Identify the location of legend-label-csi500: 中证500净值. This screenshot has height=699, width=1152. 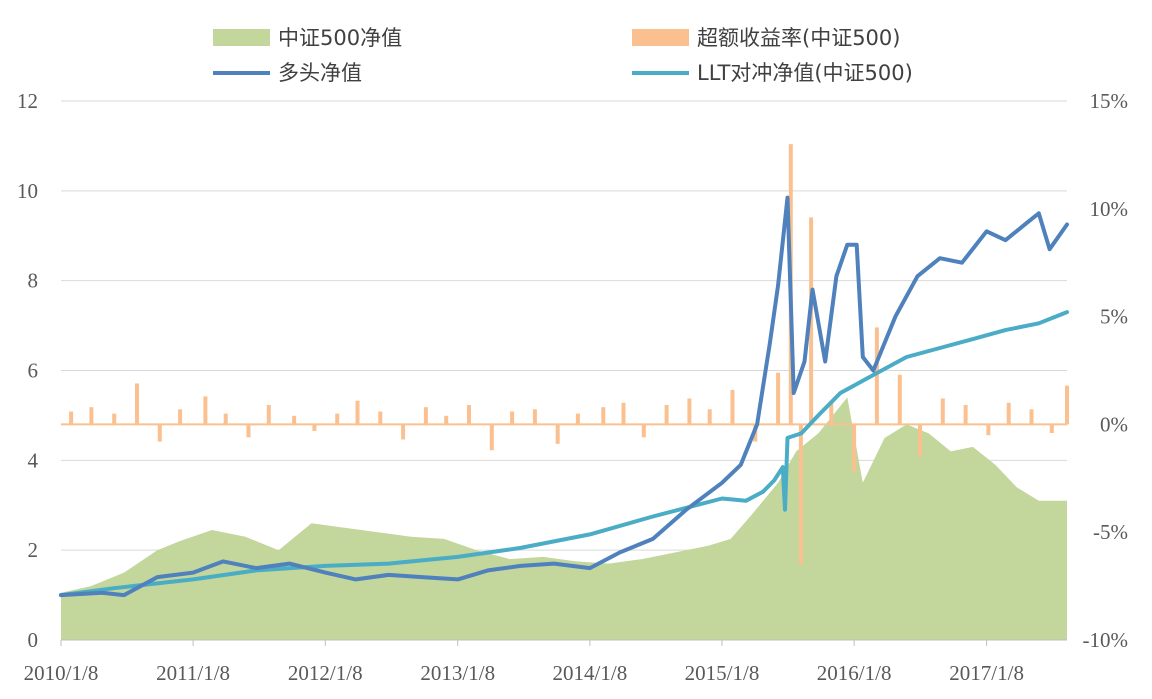
(340, 38).